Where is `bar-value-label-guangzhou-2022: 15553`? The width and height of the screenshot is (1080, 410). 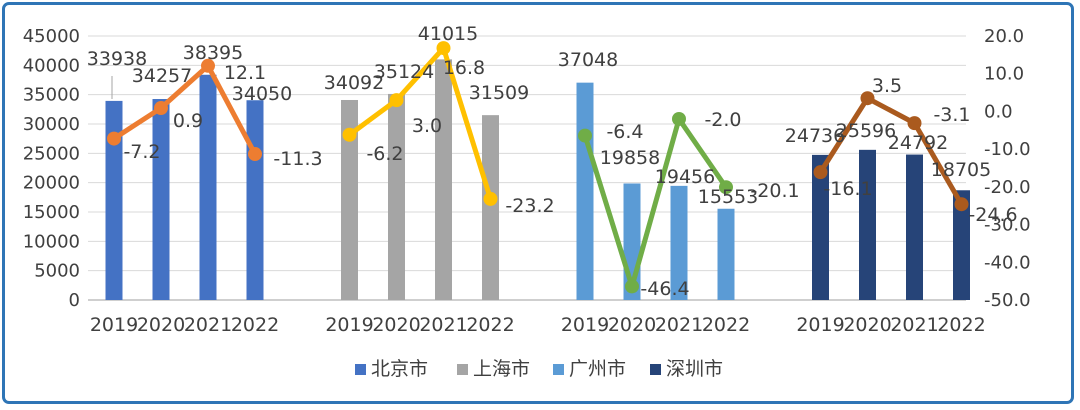 bar-value-label-guangzhou-2022: 15553 is located at coordinates (728, 197).